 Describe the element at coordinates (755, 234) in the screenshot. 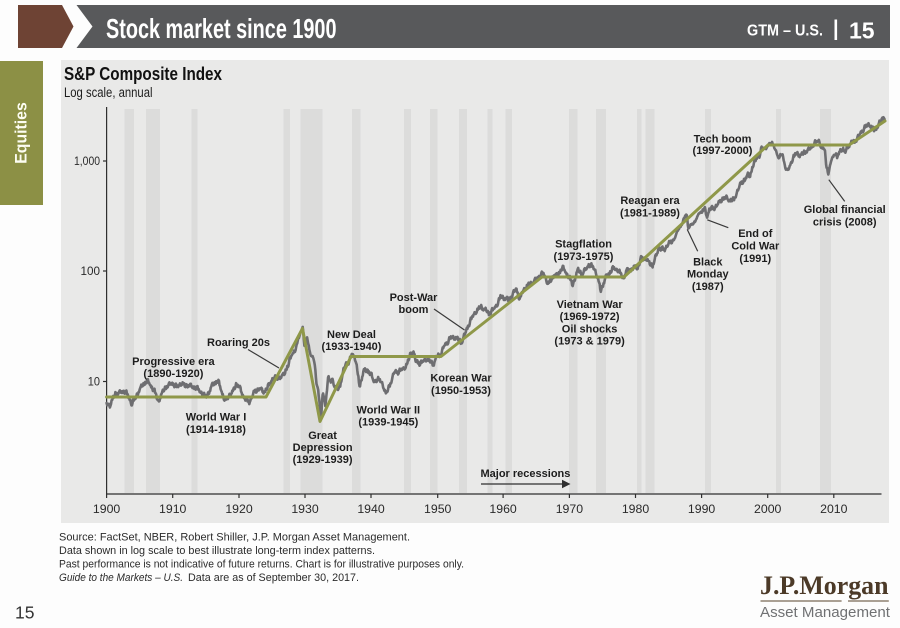

I see `svg-text: End of` at that location.